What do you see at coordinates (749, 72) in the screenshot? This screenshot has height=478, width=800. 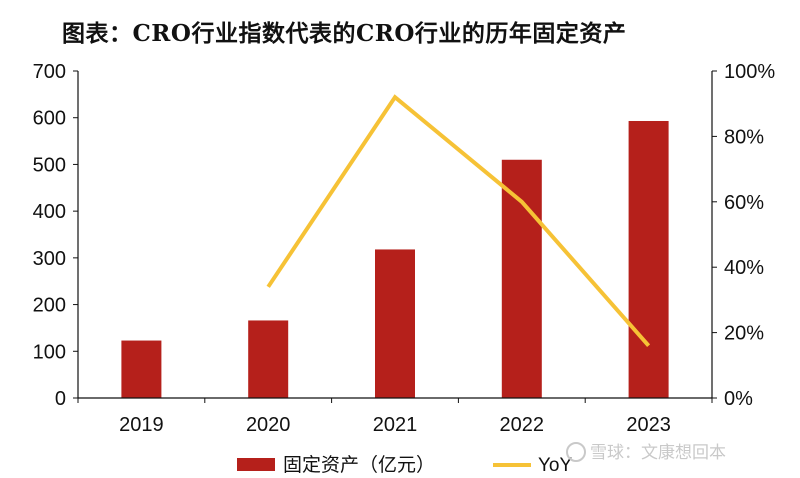 I see `y-right-tick-label: 100%` at bounding box center [749, 72].